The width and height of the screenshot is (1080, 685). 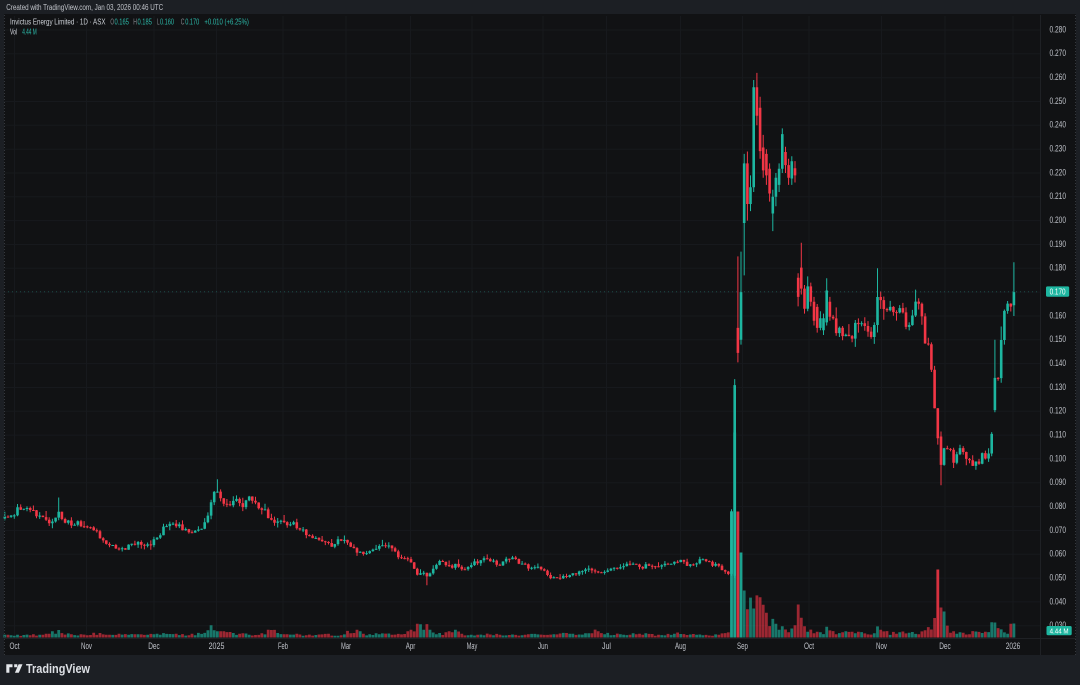 What do you see at coordinates (1058, 530) in the screenshot?
I see `svg-text: 0.070` at bounding box center [1058, 530].